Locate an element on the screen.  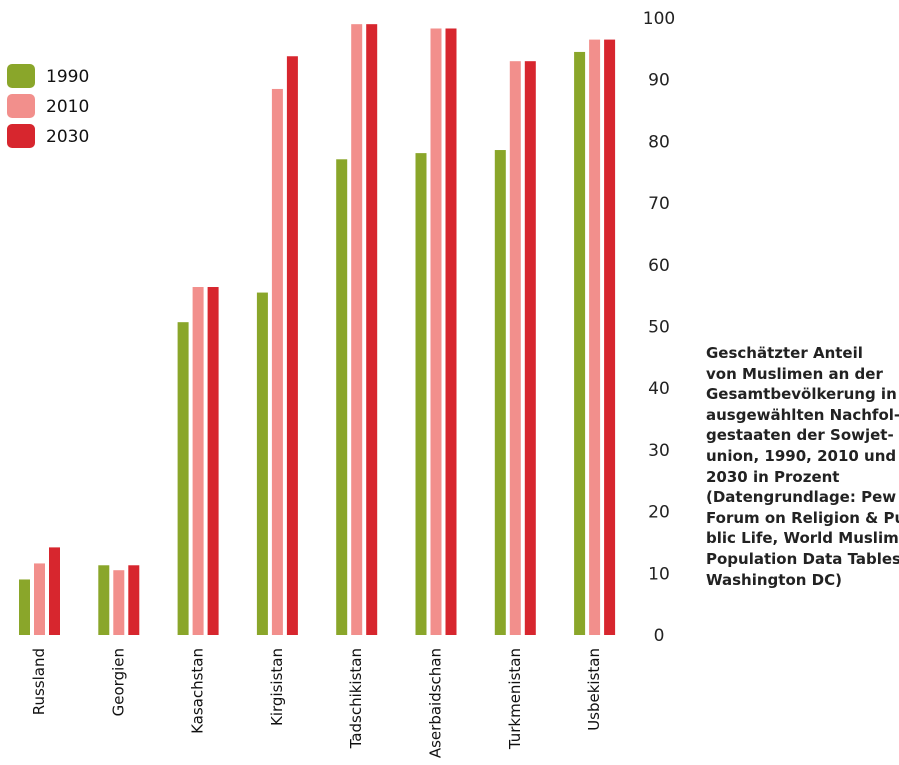
caption-line: Washington DC) is located at coordinates (774, 579).